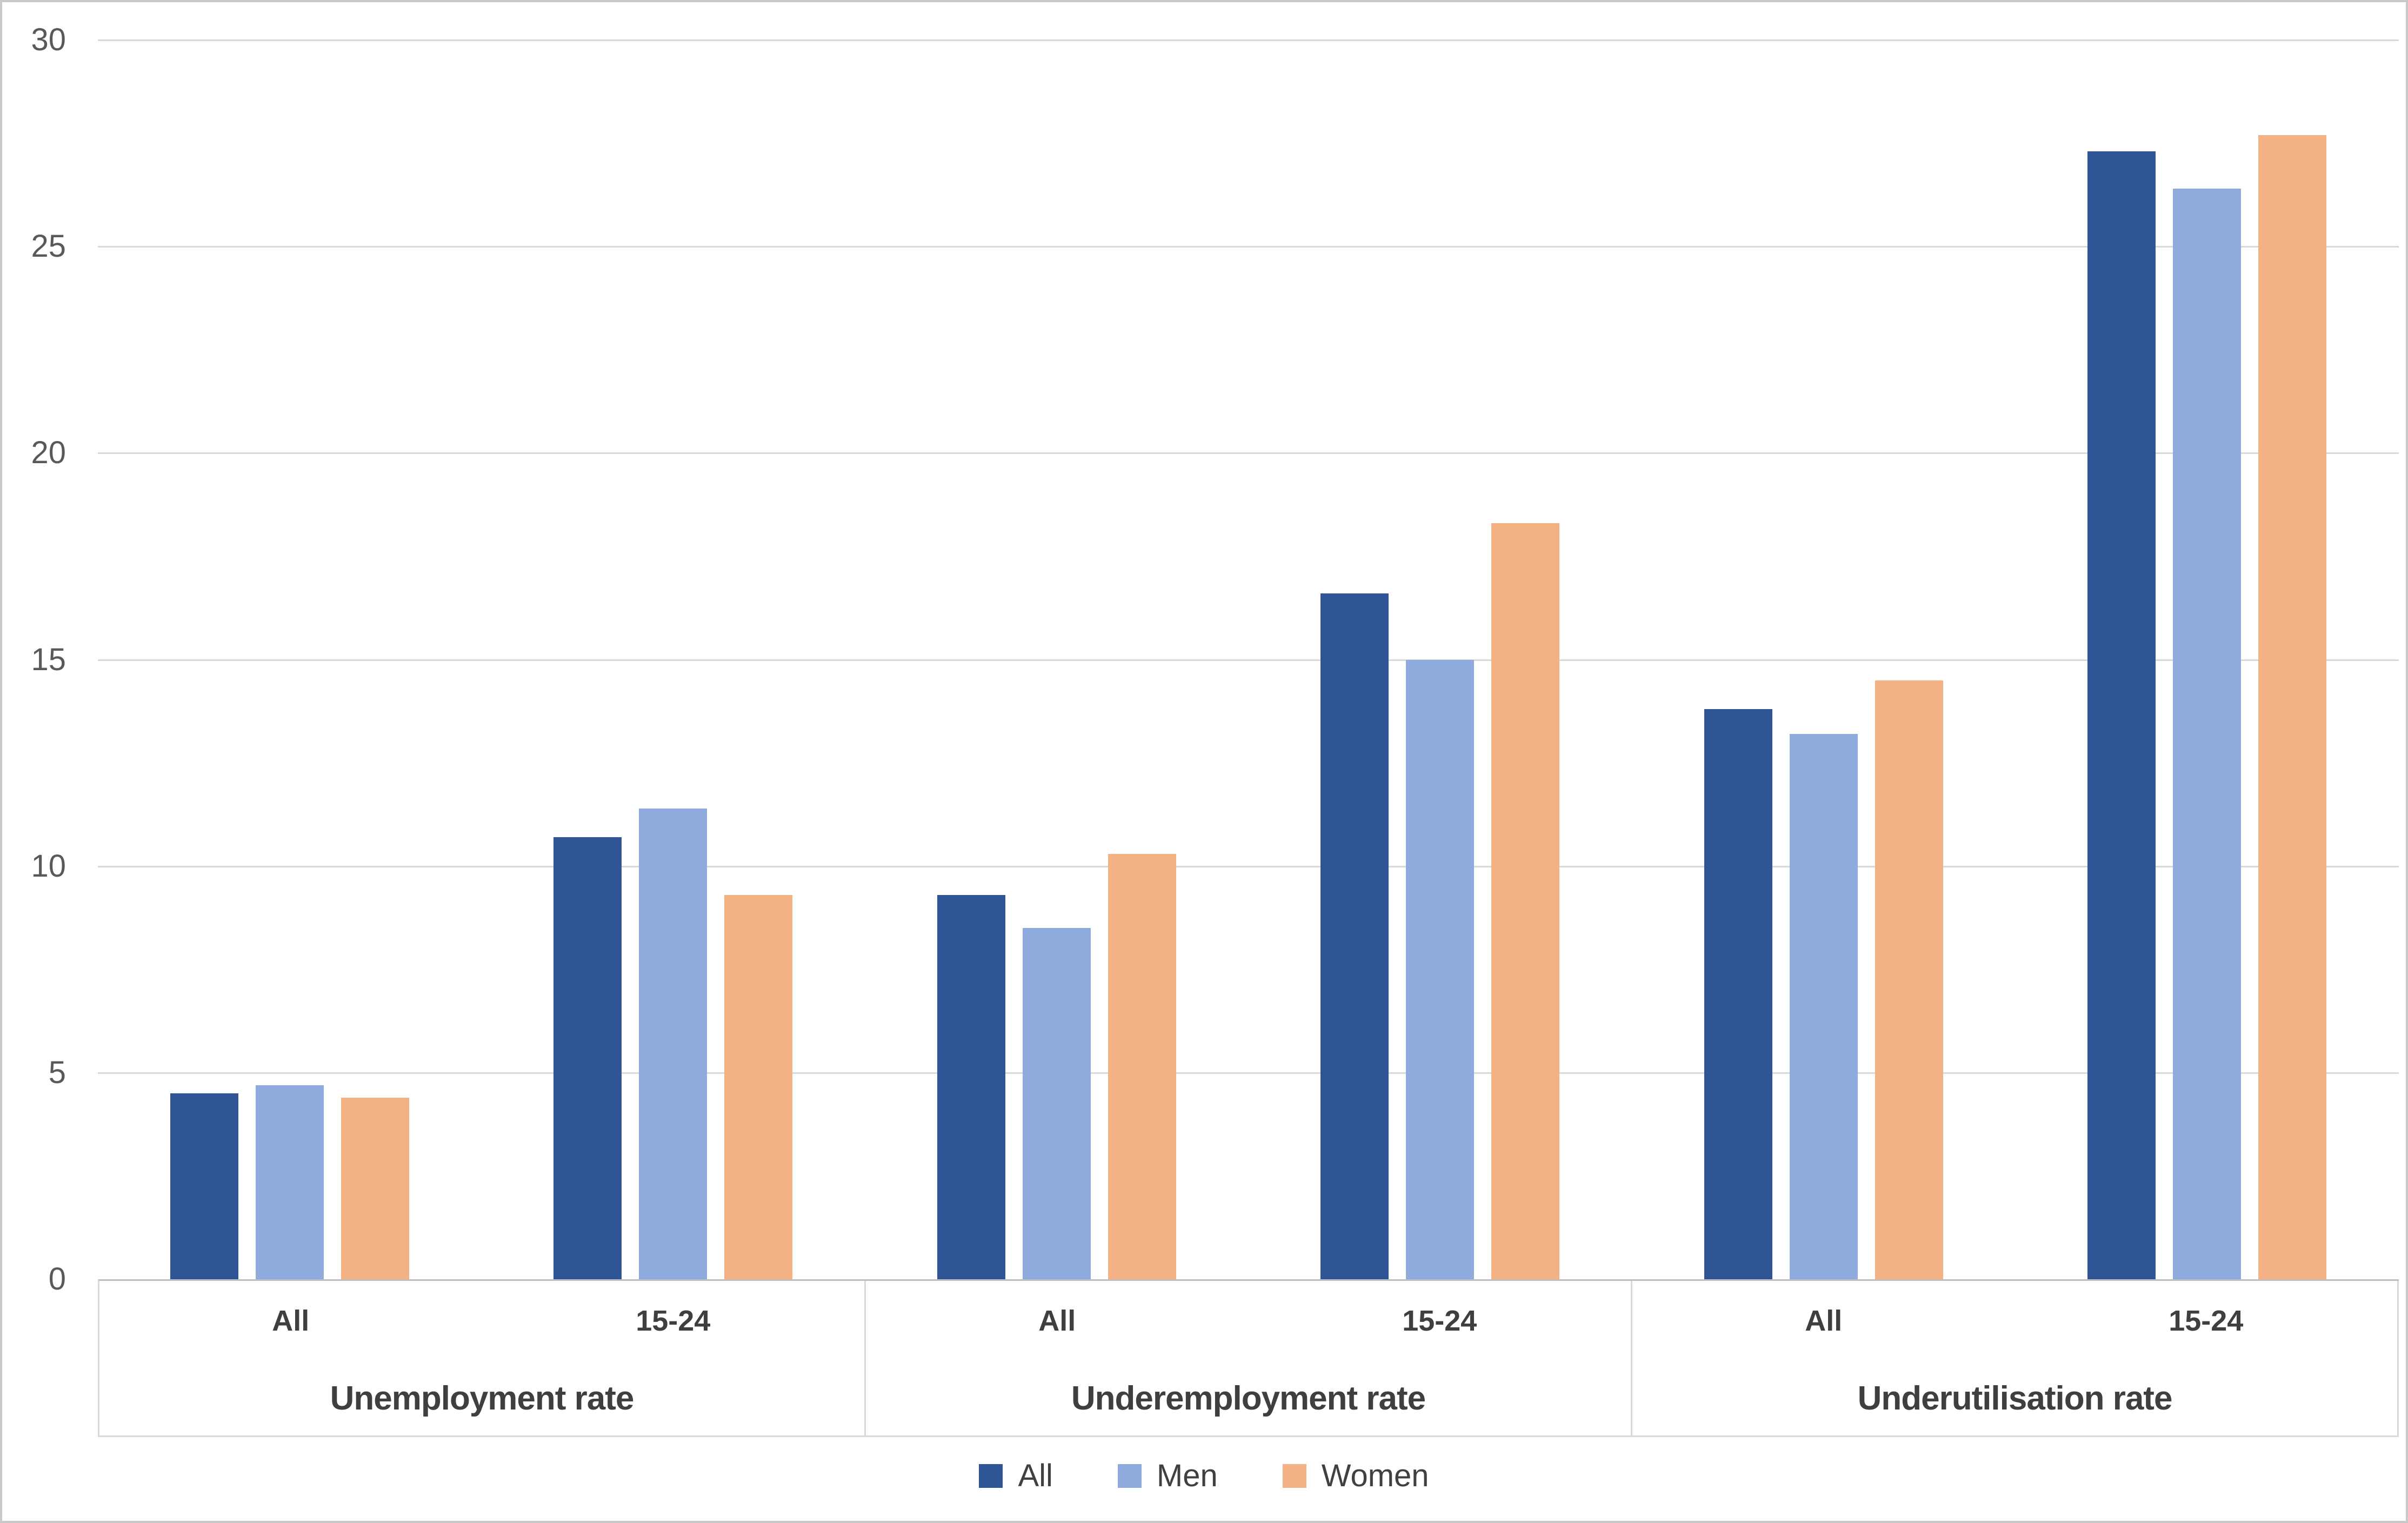 The width and height of the screenshot is (2408, 1523). I want to click on legend-item-women: Women, so click(1355, 1476).